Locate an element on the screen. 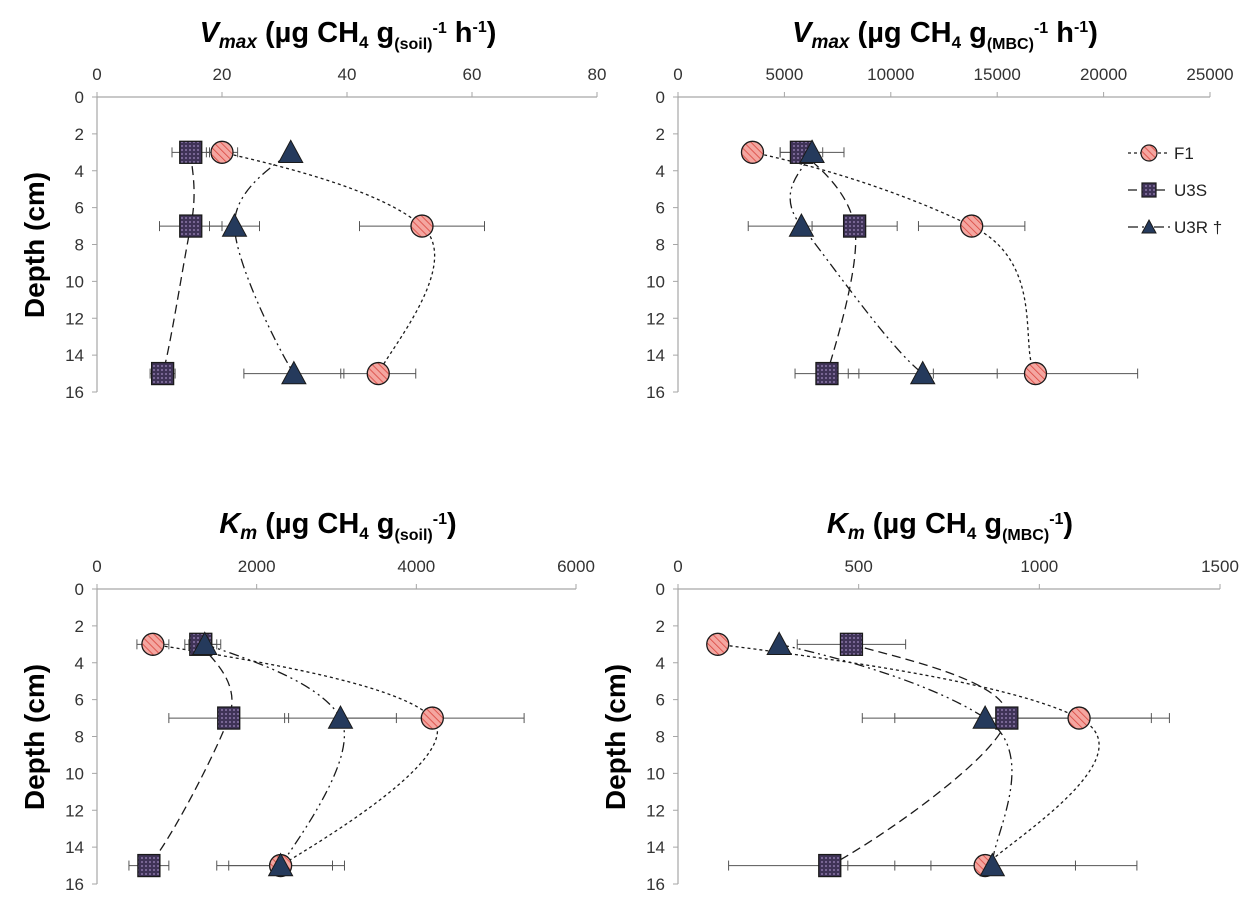 Image resolution: width=1258 pixels, height=901 pixels. x-tick-label: 4000 is located at coordinates (416, 566).